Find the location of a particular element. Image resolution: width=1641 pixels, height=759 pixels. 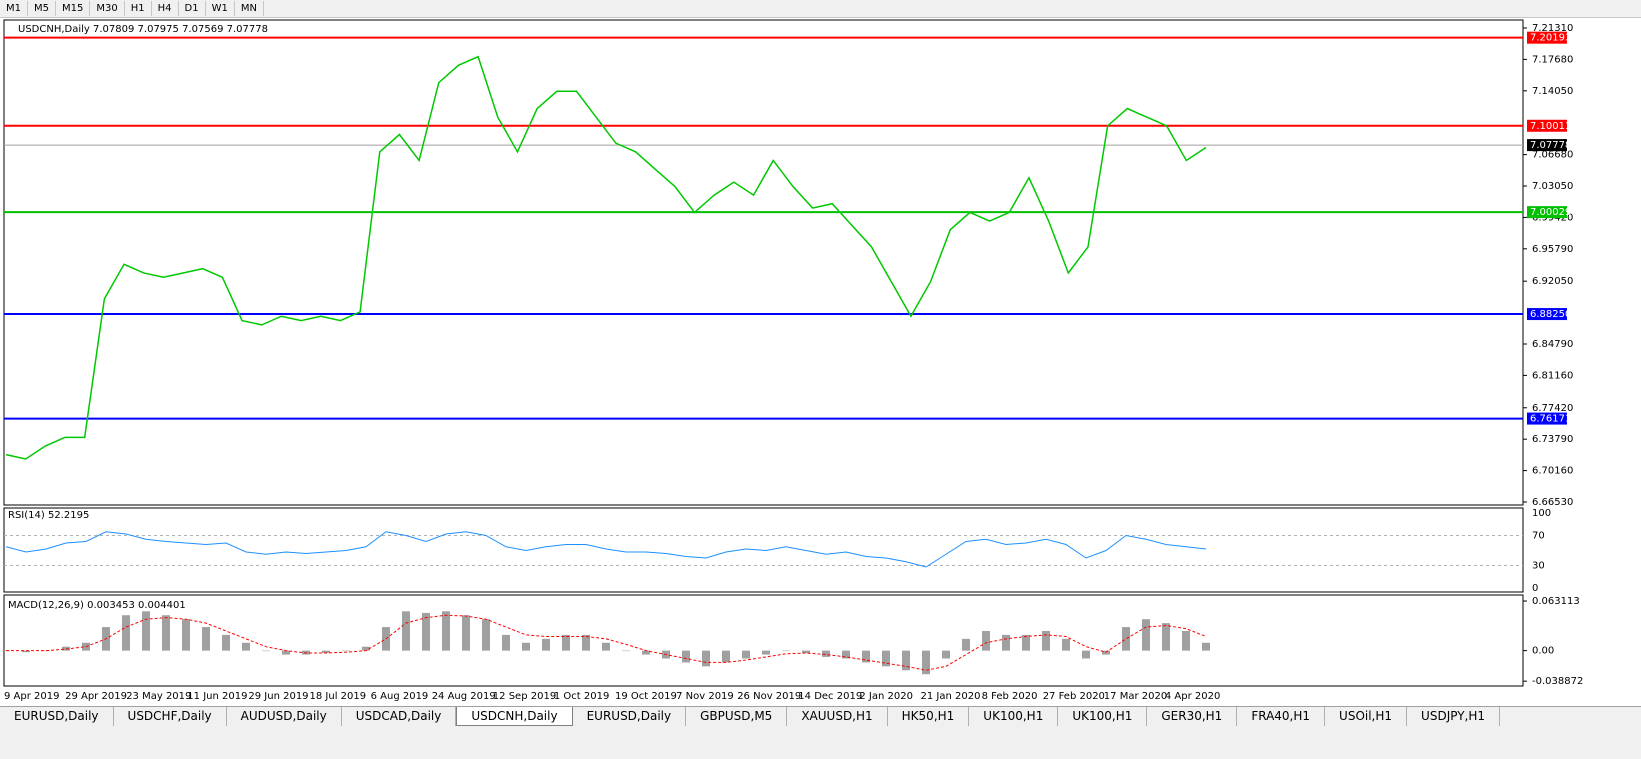

level-label: 7.20193 is located at coordinates (1550, 38).